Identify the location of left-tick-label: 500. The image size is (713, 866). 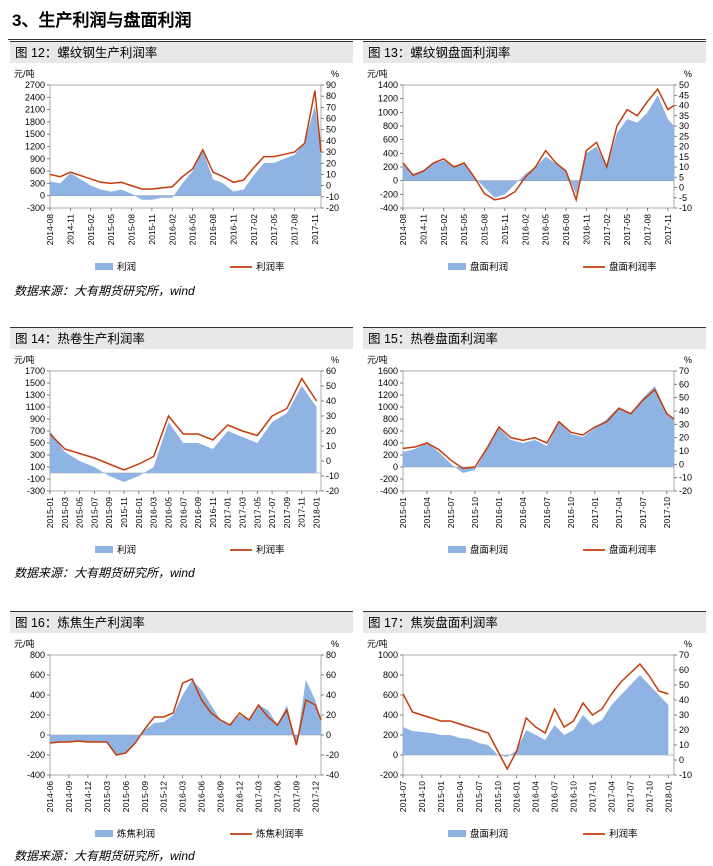
(37, 443).